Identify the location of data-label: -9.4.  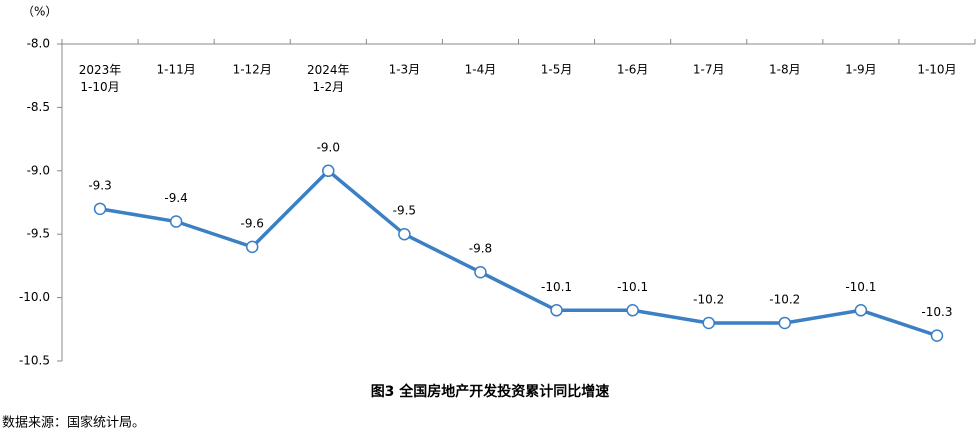
(175, 198).